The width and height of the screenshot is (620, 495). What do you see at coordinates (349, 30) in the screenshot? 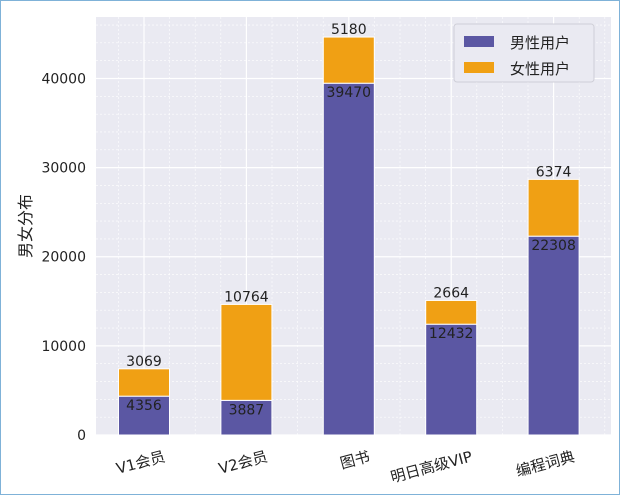
I see `data-label-female: 5180` at bounding box center [349, 30].